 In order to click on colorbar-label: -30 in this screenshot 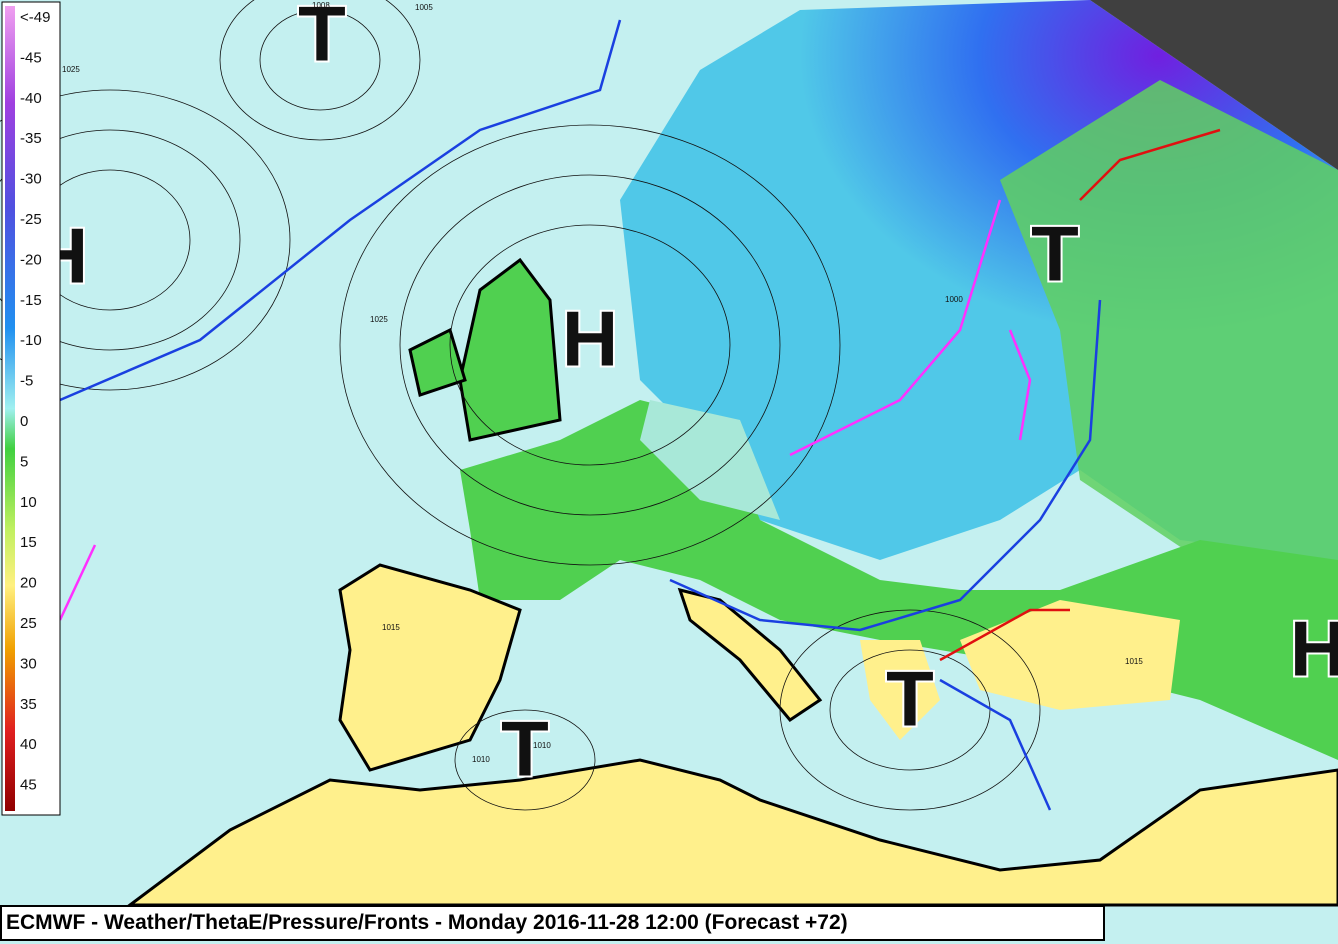, I will do `click(31, 179)`.